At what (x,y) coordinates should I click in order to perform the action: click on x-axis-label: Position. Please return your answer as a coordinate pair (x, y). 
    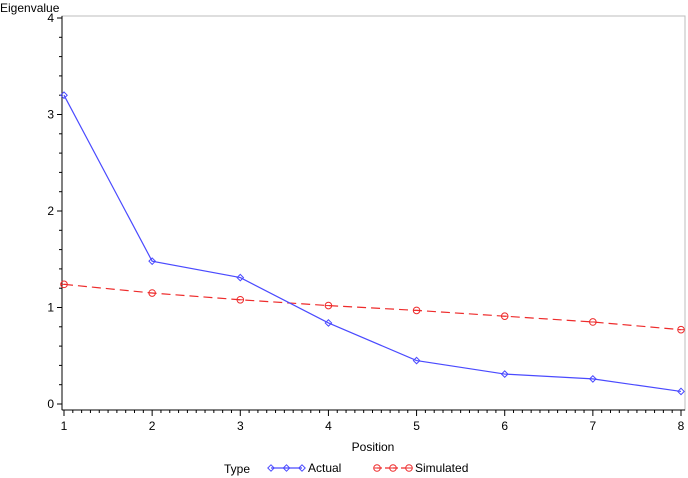
    Looking at the image, I should click on (373, 447).